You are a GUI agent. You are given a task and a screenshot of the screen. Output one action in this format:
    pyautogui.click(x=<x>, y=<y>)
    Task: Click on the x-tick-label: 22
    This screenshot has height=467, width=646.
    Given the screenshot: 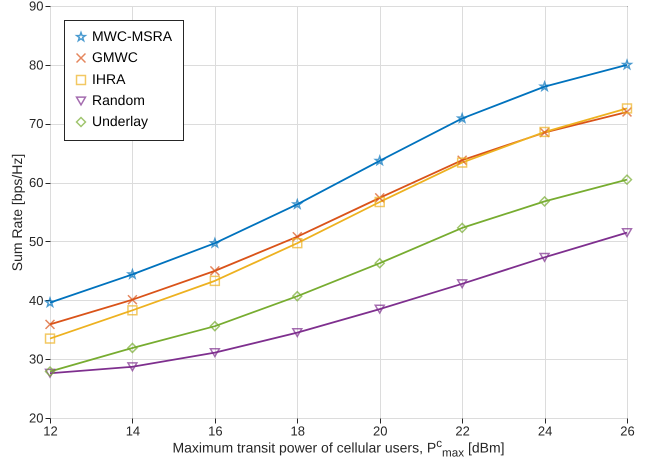 What is the action you would take?
    pyautogui.click(x=462, y=431)
    